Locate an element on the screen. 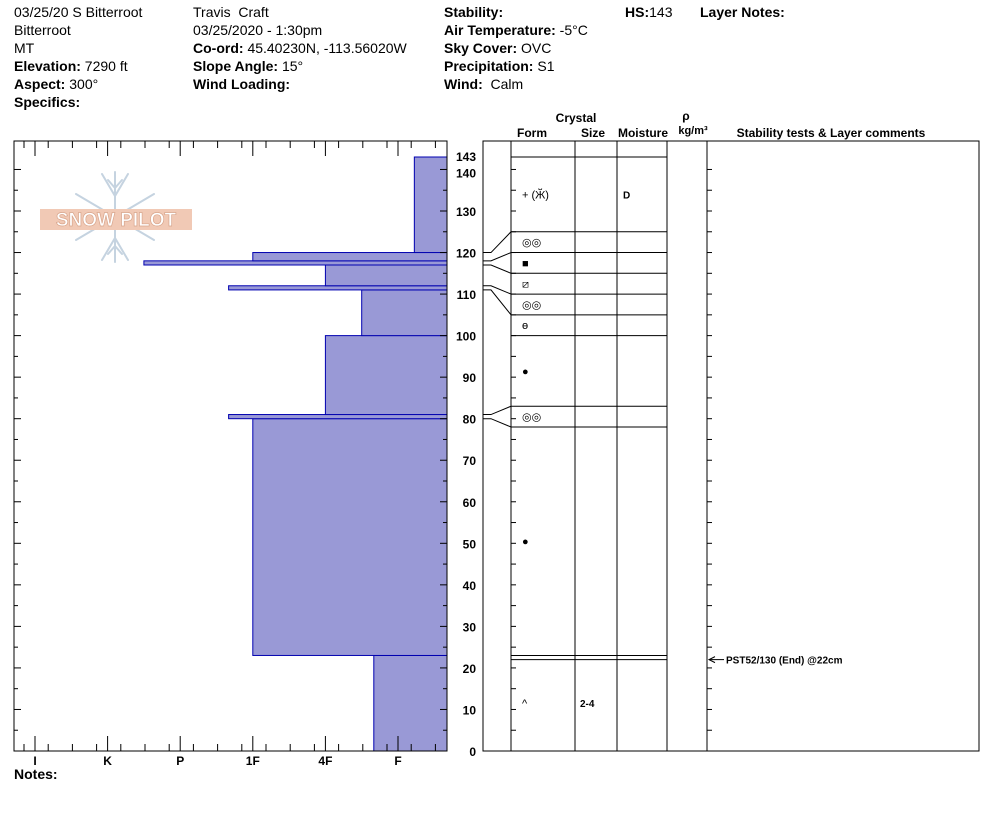  hardness-tick-label: P is located at coordinates (180, 761).